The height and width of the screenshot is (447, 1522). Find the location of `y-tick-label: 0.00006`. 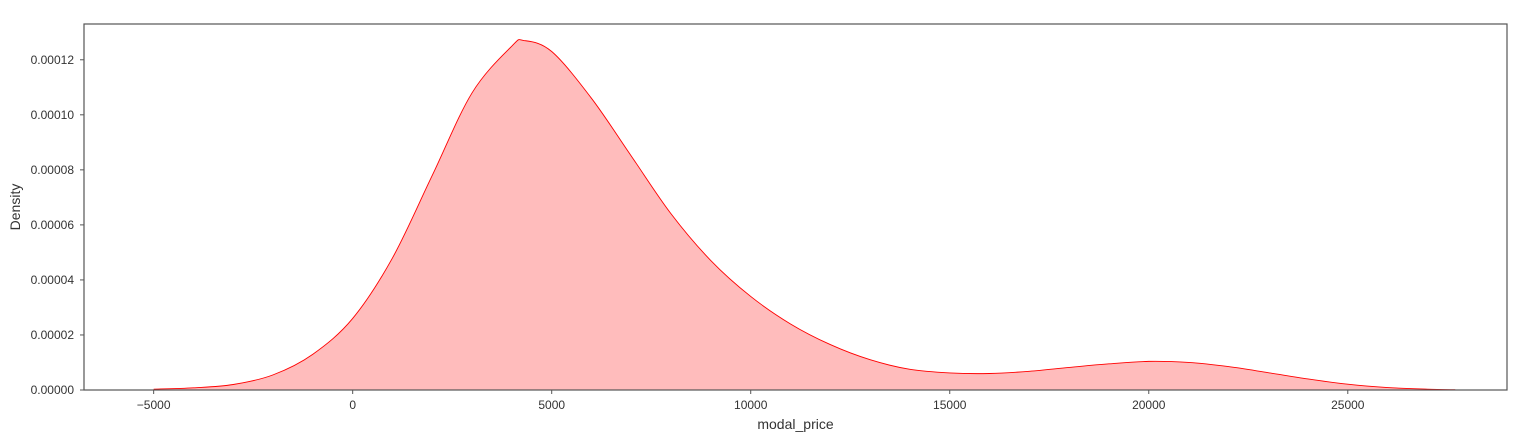

y-tick-label: 0.00006 is located at coordinates (53, 225).